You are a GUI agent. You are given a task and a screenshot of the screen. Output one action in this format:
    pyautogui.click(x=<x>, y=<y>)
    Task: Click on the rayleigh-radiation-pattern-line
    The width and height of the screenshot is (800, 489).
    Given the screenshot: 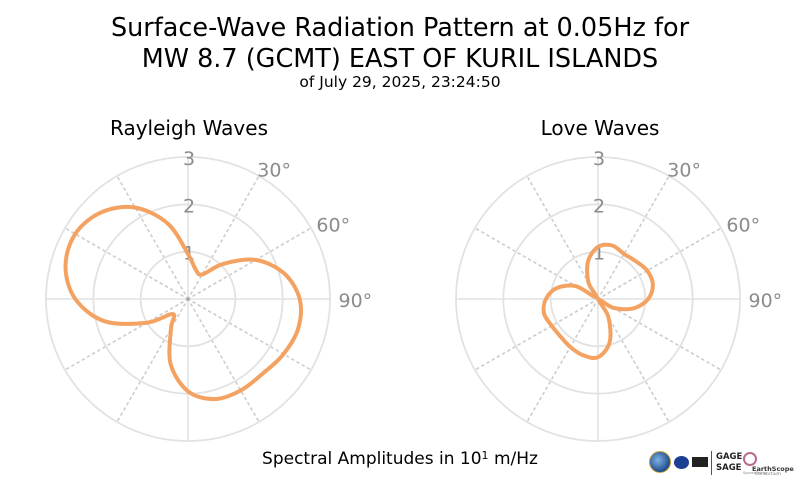 What is the action you would take?
    pyautogui.click(x=183, y=303)
    